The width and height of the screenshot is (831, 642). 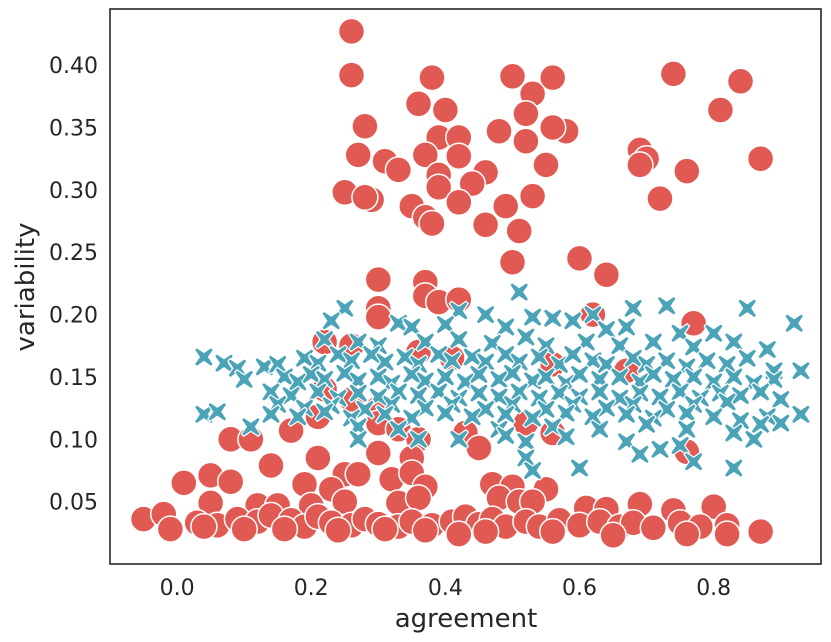 What do you see at coordinates (73, 253) in the screenshot?
I see `y-tick-label: 0.25` at bounding box center [73, 253].